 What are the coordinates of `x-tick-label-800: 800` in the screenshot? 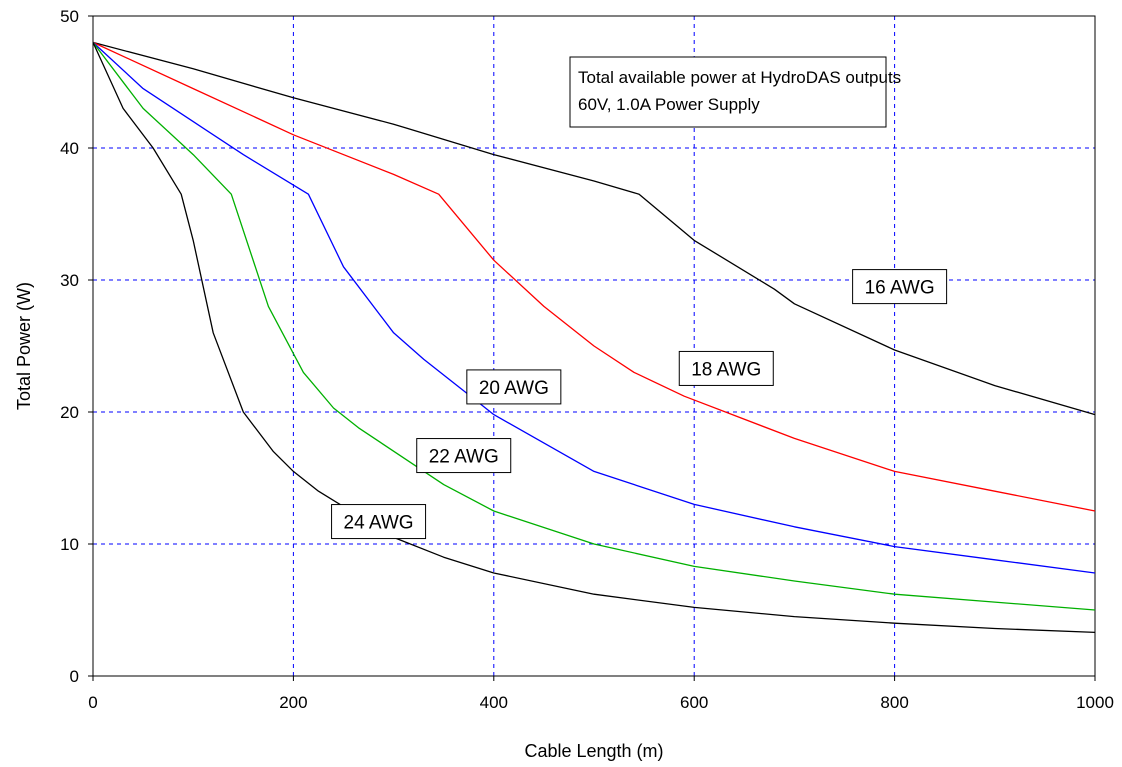 It's located at (894, 702).